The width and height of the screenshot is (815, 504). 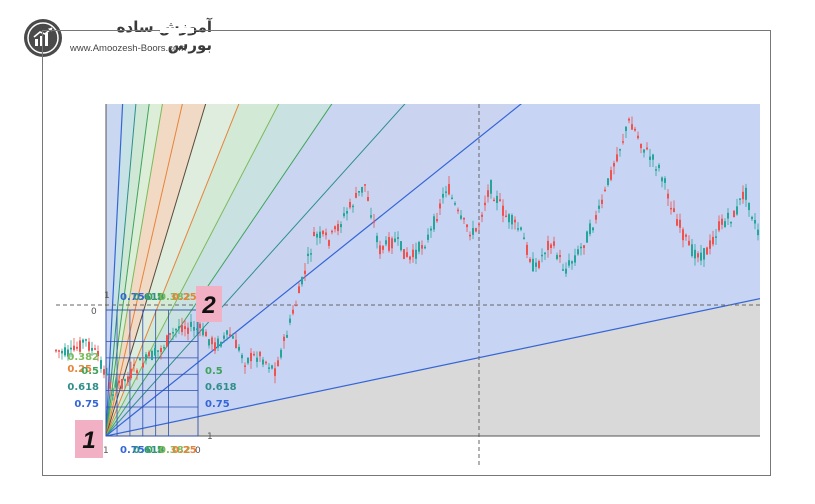 I want to click on fib-ratio-label-bottom: 0.618, so click(x=149, y=450).